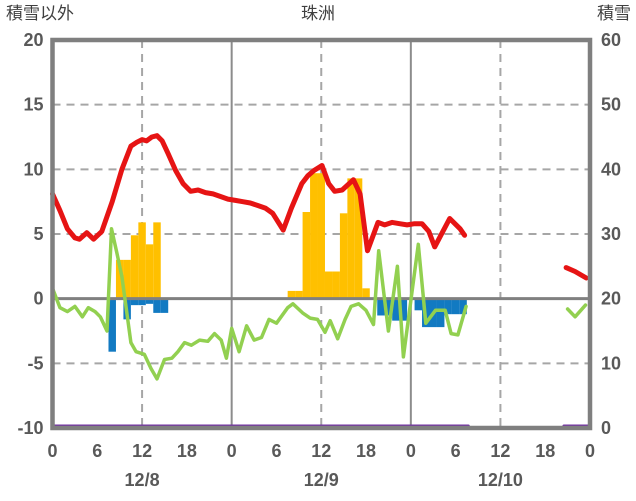  Describe the element at coordinates (606, 428) in the screenshot. I see `right-axis-tick: 0` at that location.